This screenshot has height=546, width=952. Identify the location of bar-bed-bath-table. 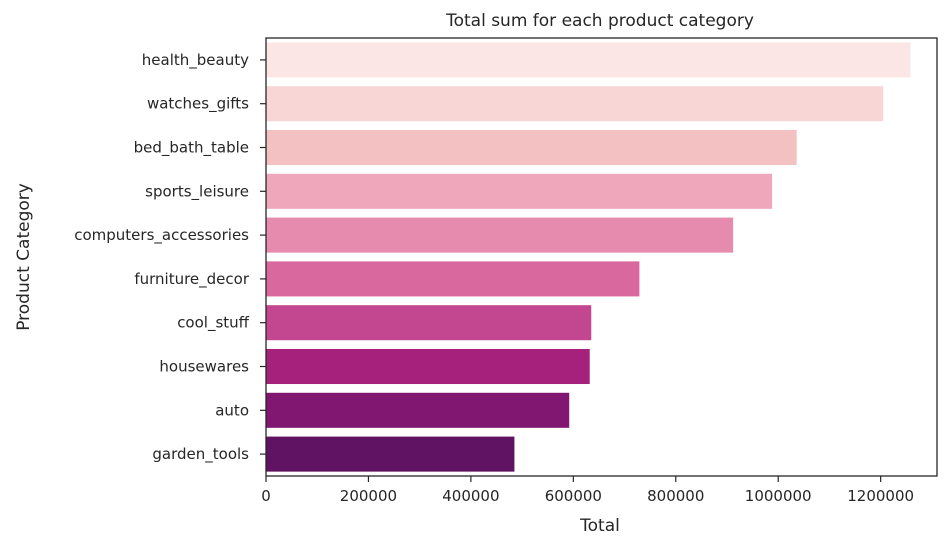
(531, 147).